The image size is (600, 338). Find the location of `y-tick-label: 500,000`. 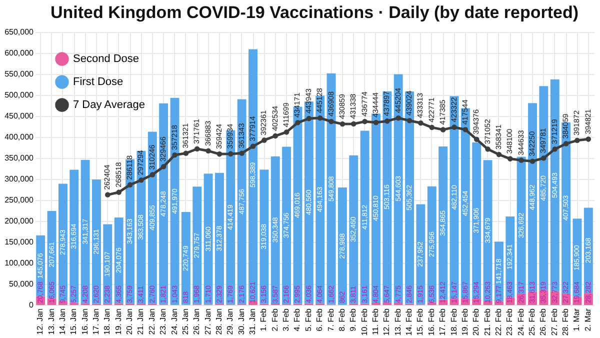

y-tick-label: 500,000 is located at coordinates (19, 95).